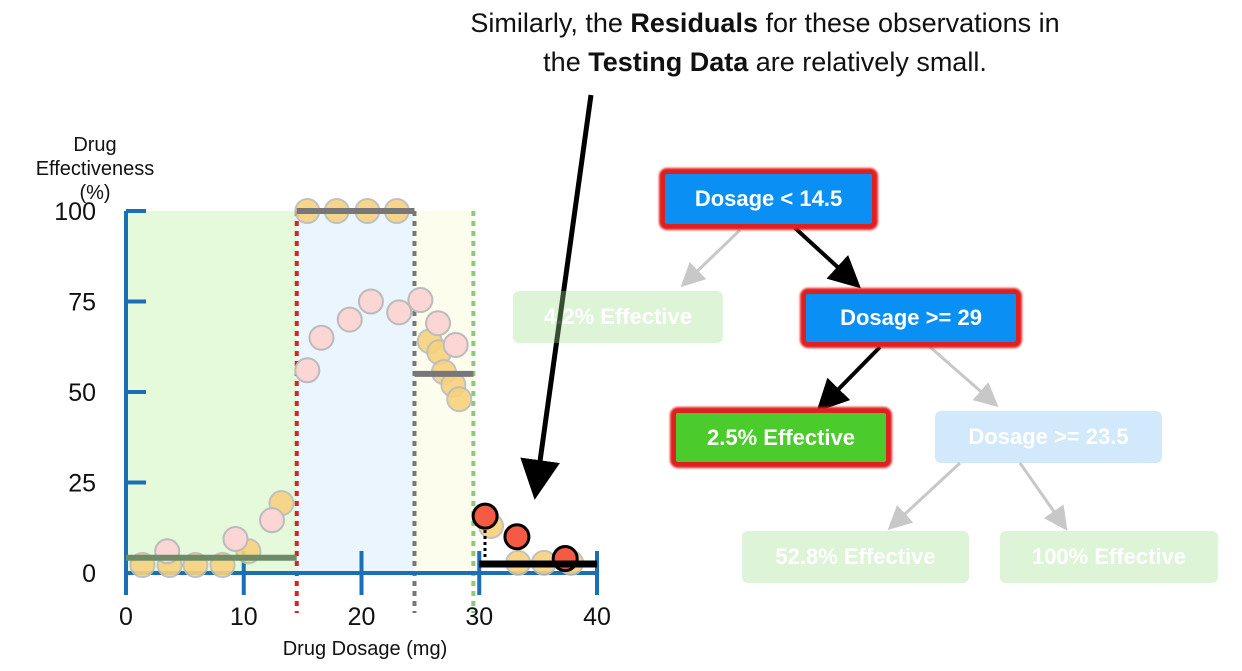  I want to click on tree-node-dosage-29: Dosage >= 29, so click(911, 318).